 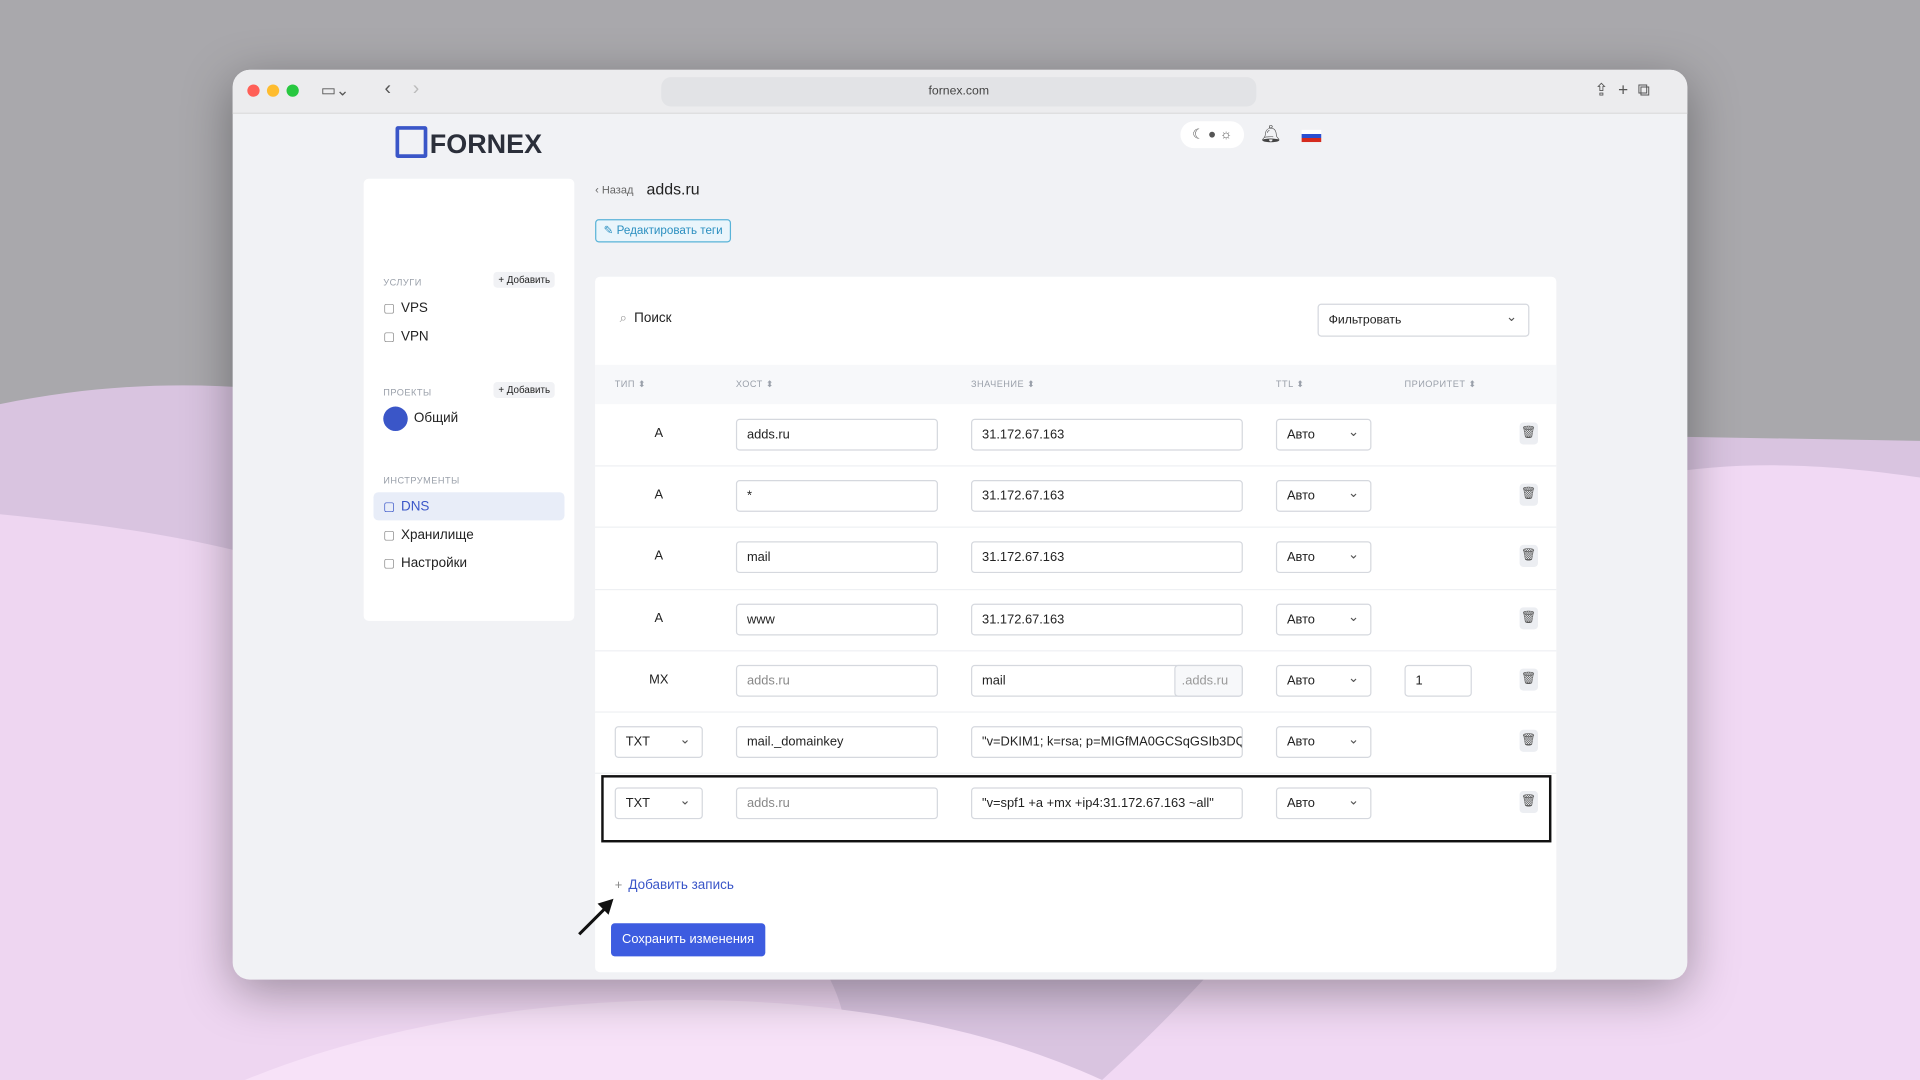 What do you see at coordinates (836, 496) in the screenshot?
I see `host-input: *` at bounding box center [836, 496].